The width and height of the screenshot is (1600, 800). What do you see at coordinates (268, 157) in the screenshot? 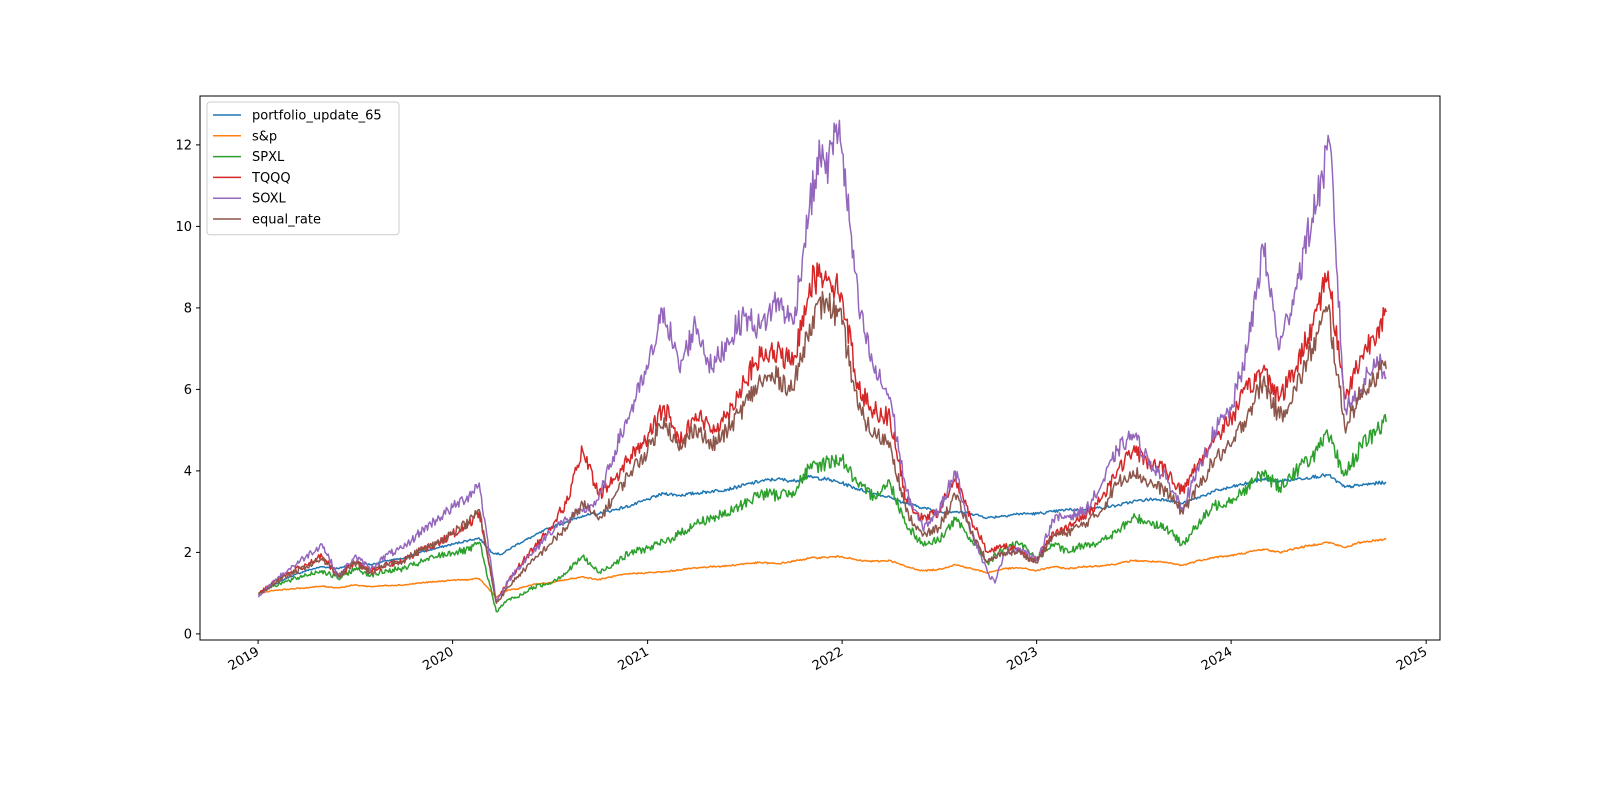
I see `legend-label: SPXL` at bounding box center [268, 157].